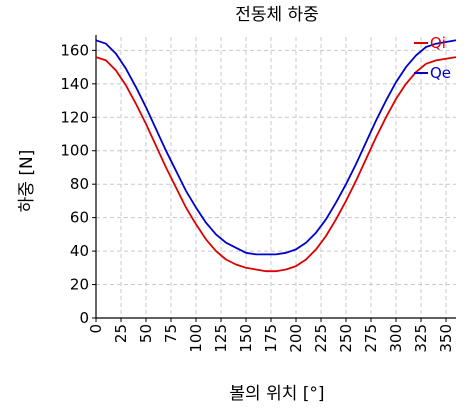 Image resolution: width=472 pixels, height=413 pixels. What do you see at coordinates (396, 338) in the screenshot?
I see `x-tick-label: 300` at bounding box center [396, 338].